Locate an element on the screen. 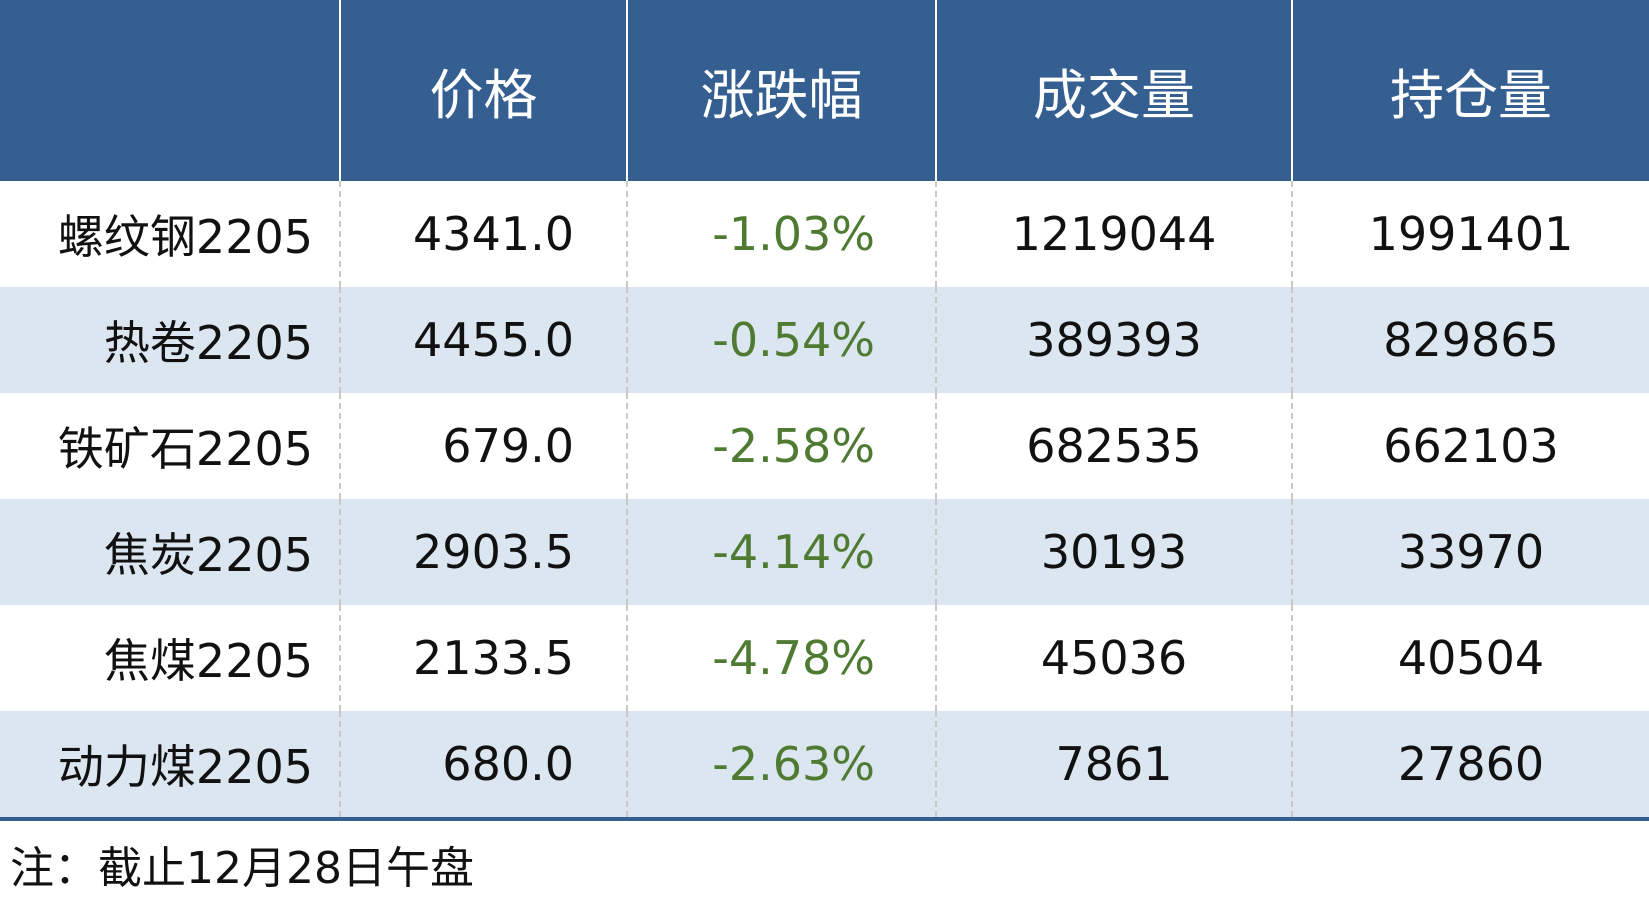  cell: 829865 is located at coordinates (1470, 340).